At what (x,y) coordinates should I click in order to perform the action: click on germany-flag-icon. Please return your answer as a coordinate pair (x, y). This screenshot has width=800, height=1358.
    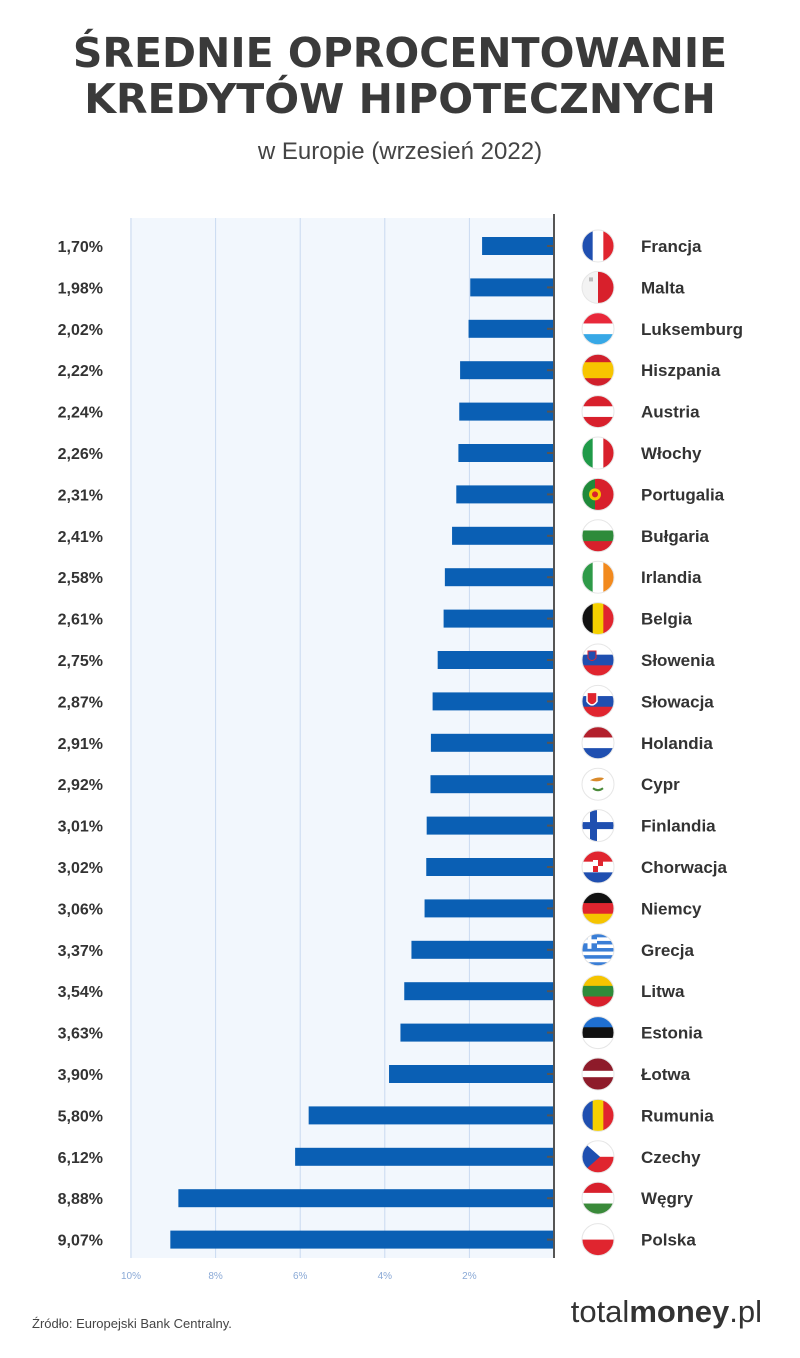
    Looking at the image, I should click on (598, 908).